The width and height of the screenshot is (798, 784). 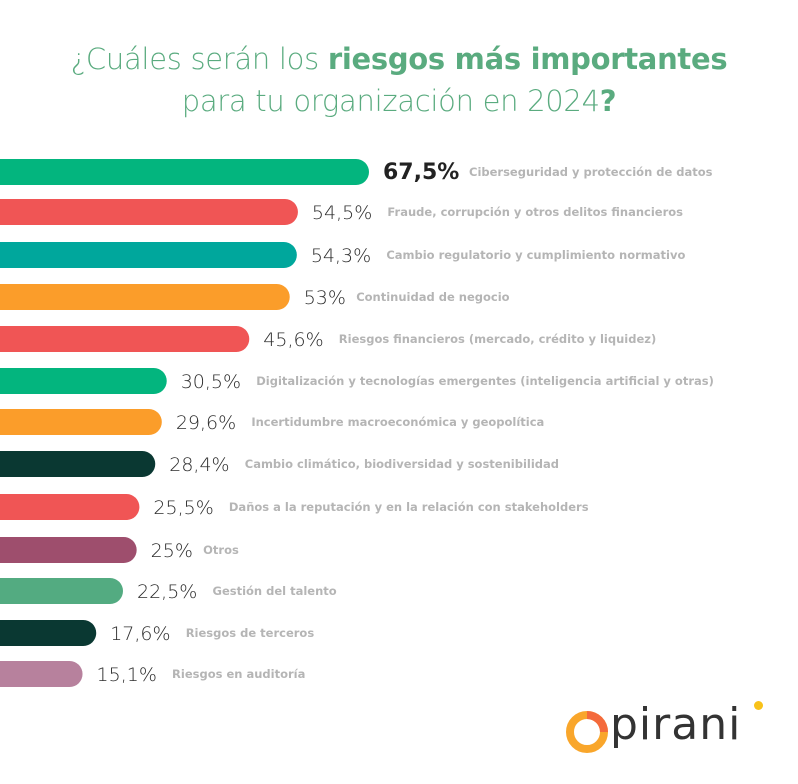 I want to click on value-label-9: 25,5%, so click(x=183, y=508).